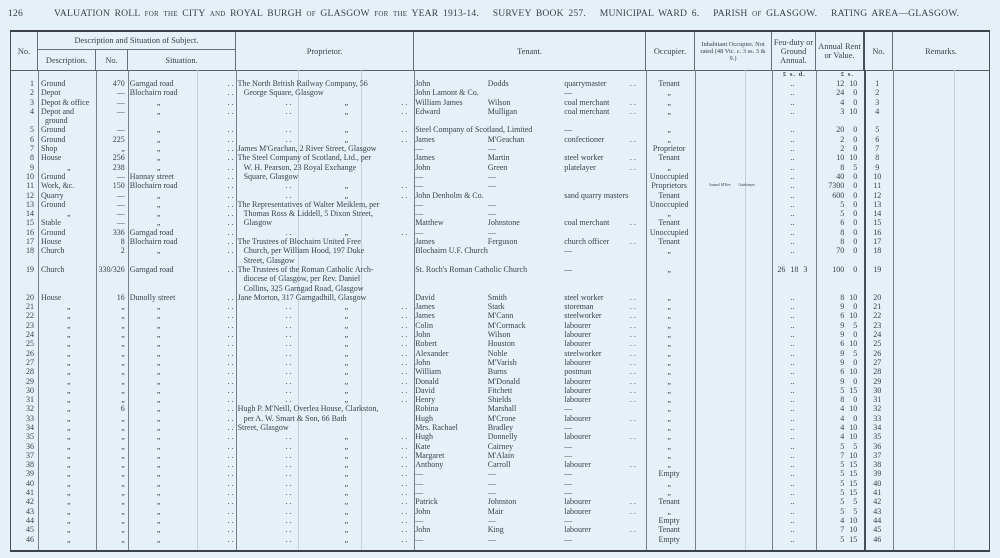 The width and height of the screenshot is (1000, 558). What do you see at coordinates (529, 116) in the screenshot?
I see `tenant: Edward Mulligan coal merchant . .` at bounding box center [529, 116].